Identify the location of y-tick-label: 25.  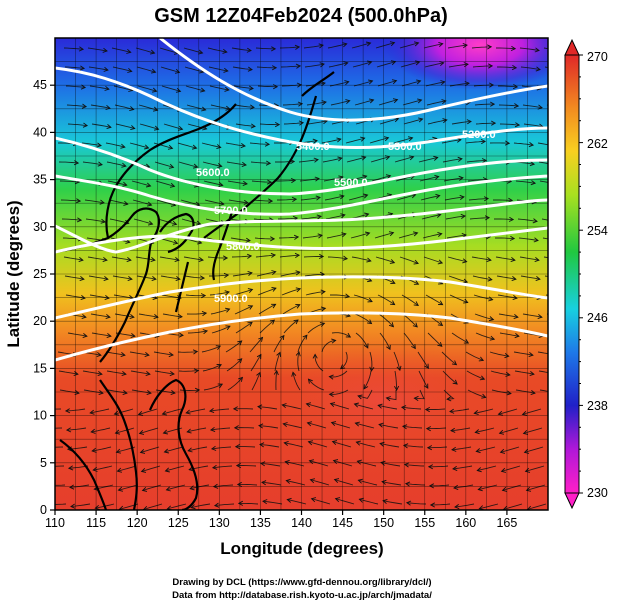
(40, 274).